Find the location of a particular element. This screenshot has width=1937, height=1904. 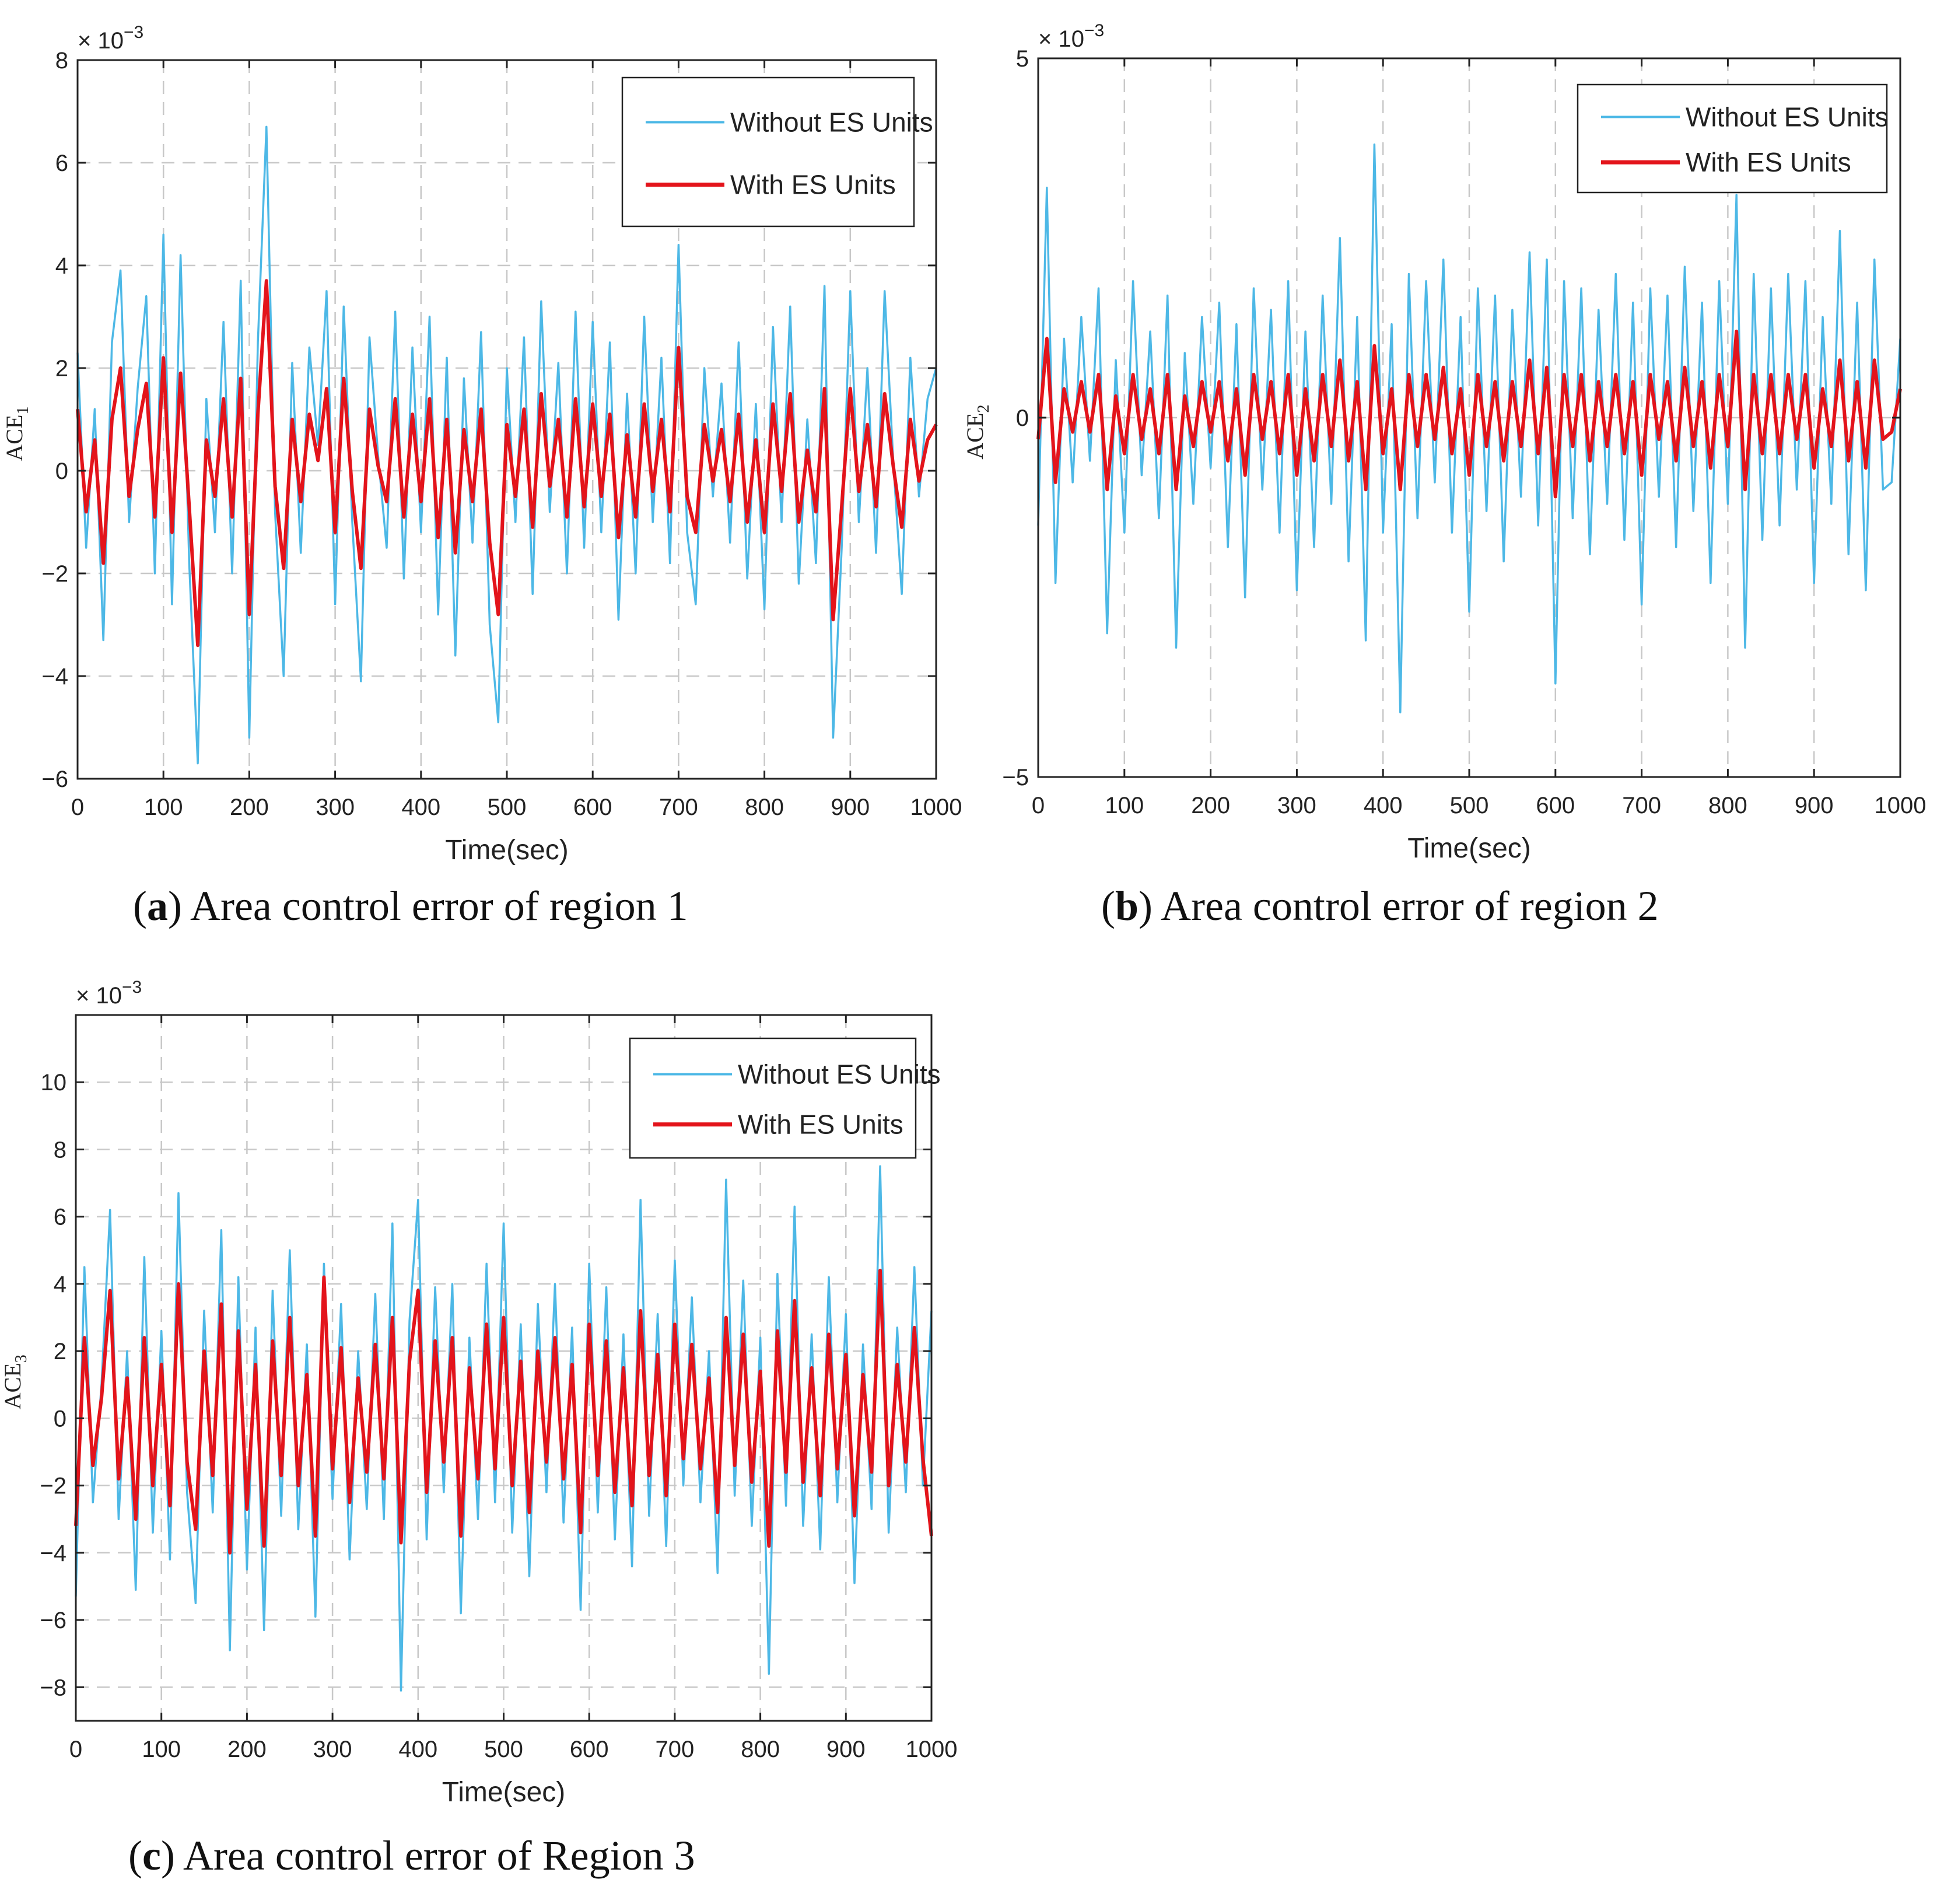

y-axis-label-subscript: 2 is located at coordinates (984, 409).